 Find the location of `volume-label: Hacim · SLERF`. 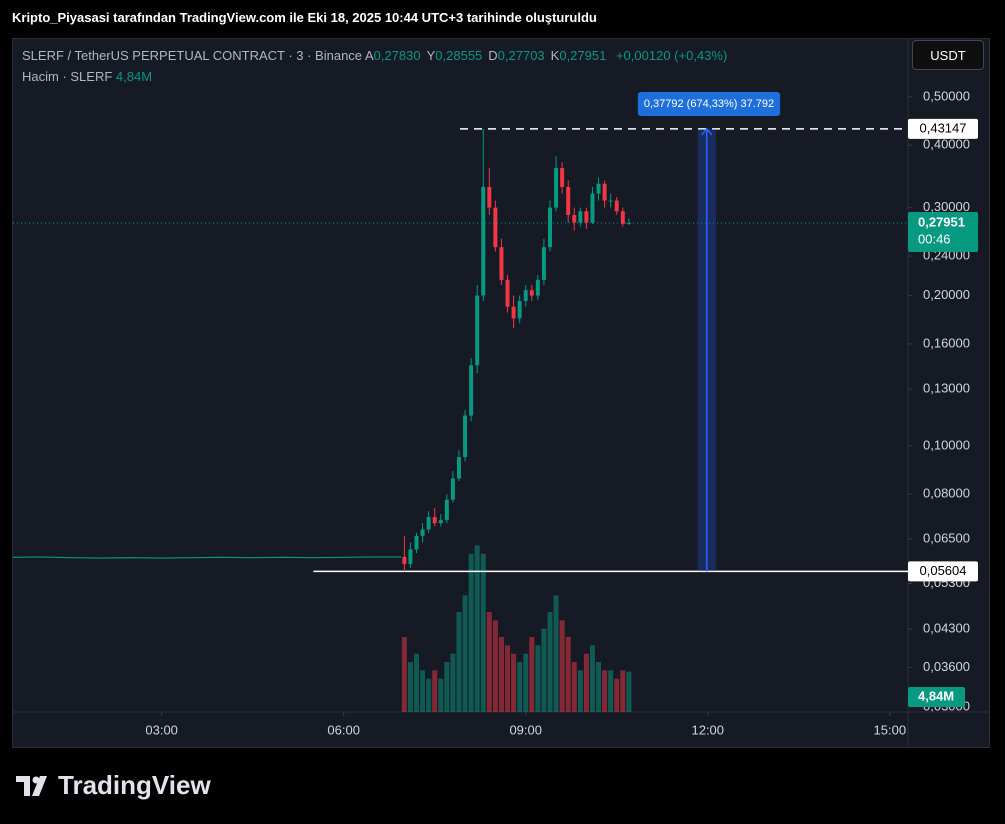

volume-label: Hacim · SLERF is located at coordinates (67, 76).